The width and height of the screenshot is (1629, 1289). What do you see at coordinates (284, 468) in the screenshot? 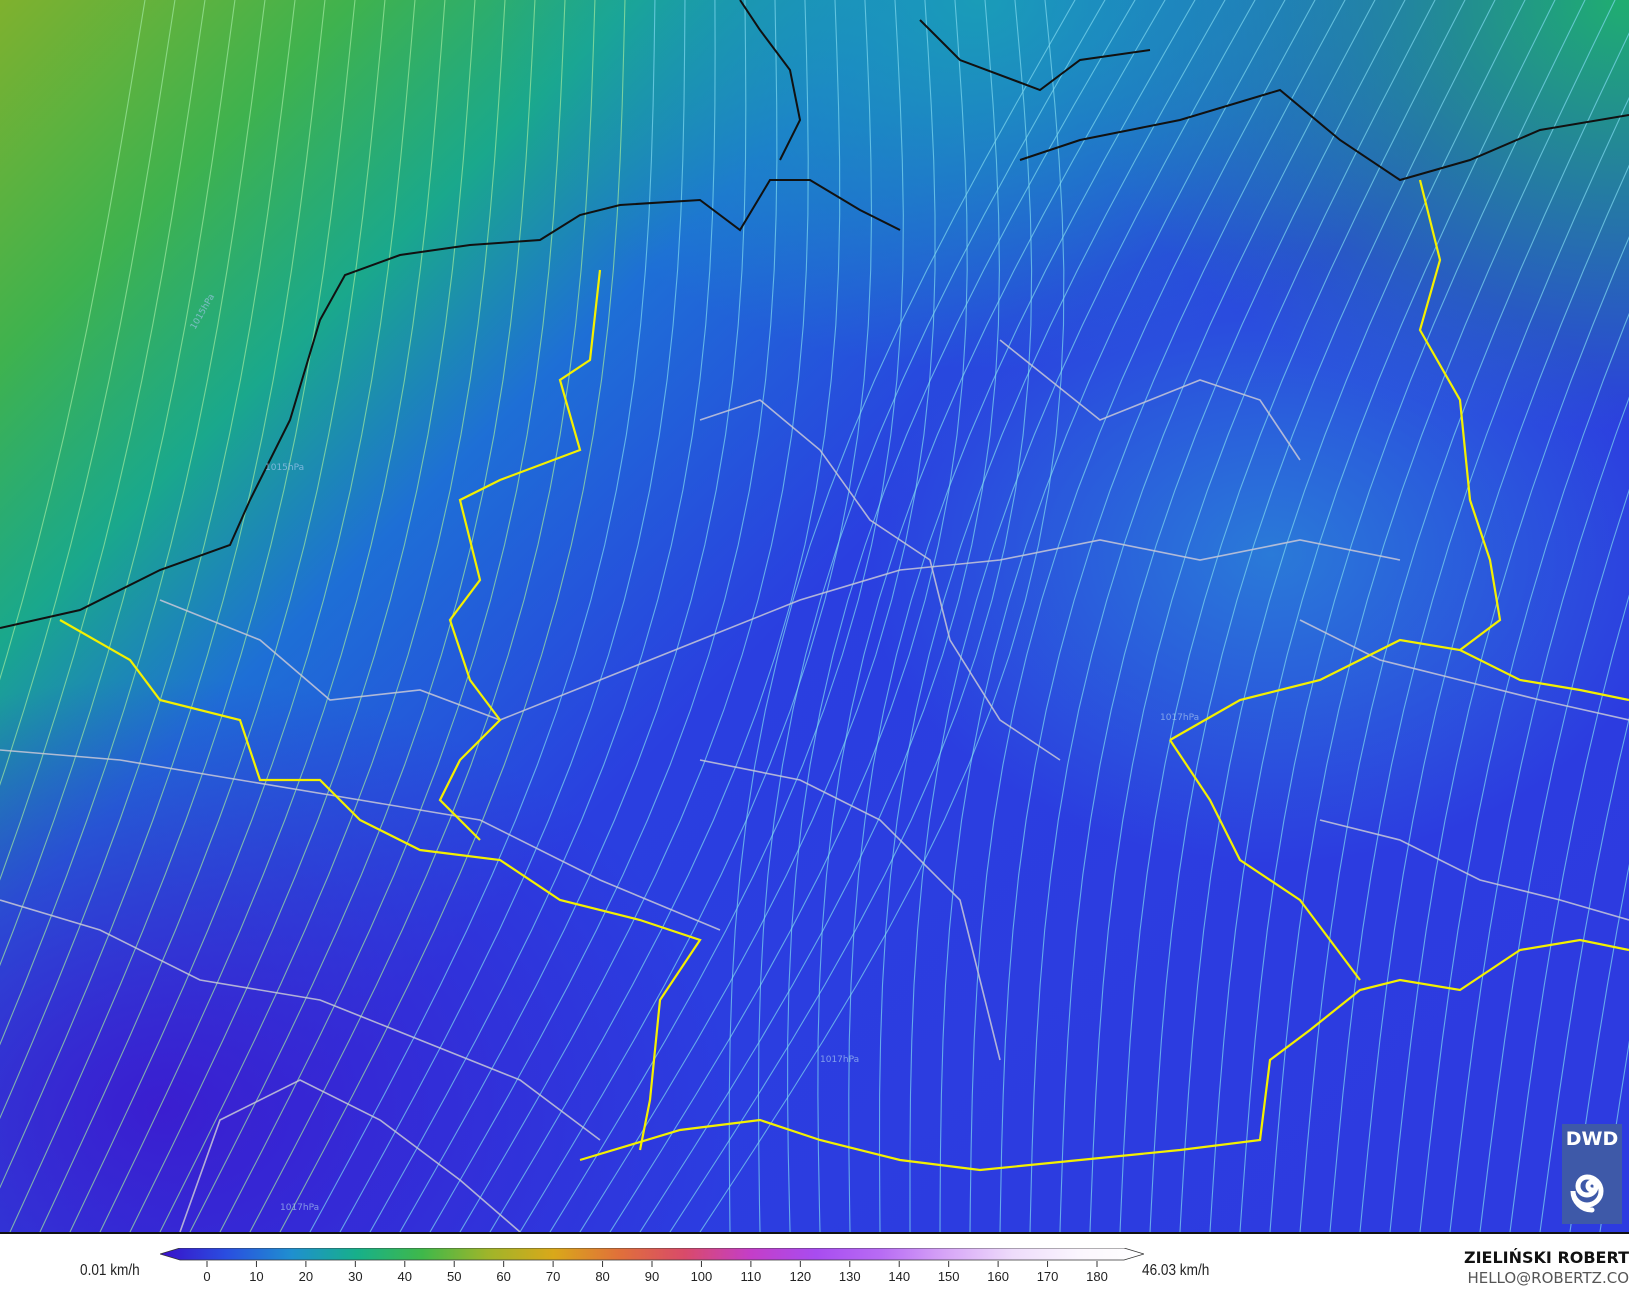
I see `pressure-label: 1015hPa` at bounding box center [284, 468].